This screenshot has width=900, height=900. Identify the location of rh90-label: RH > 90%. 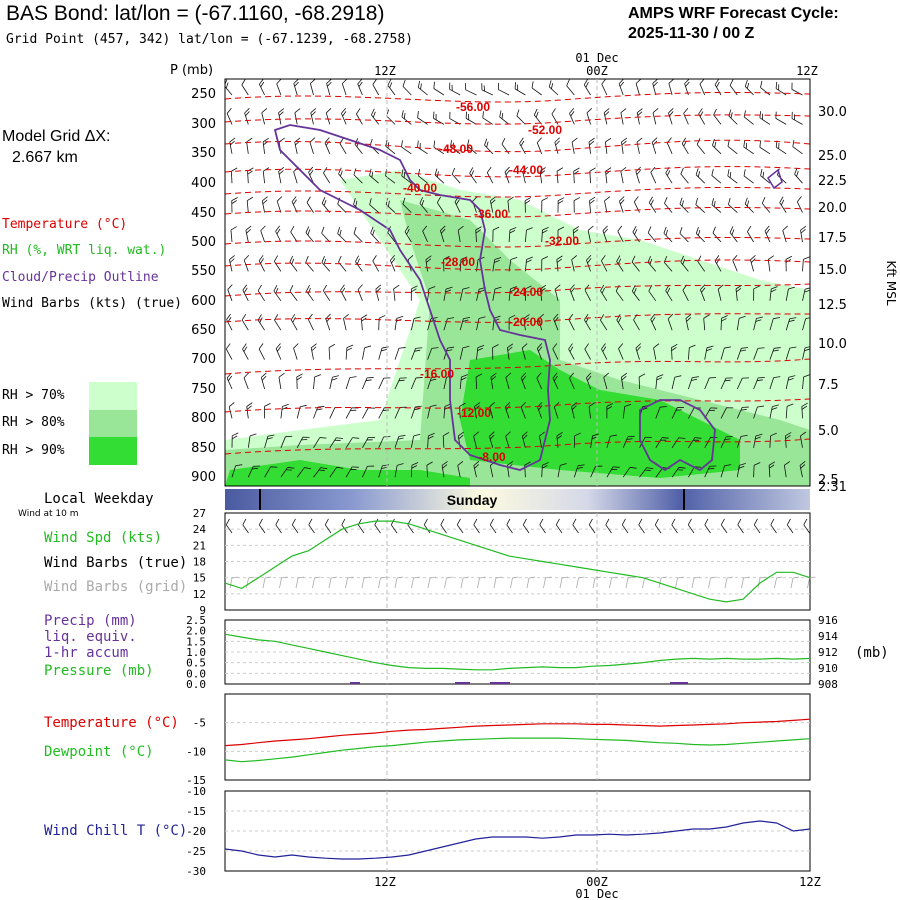
(33, 450).